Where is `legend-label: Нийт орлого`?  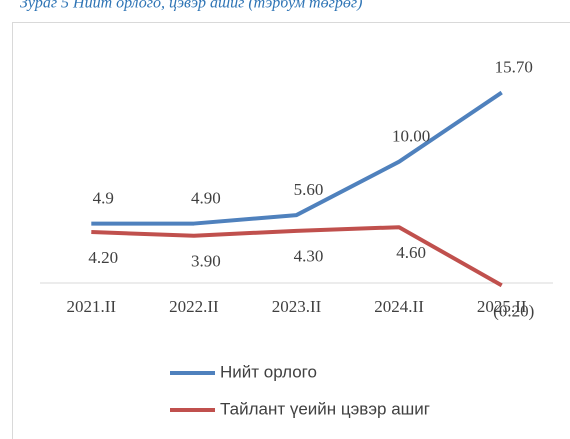 legend-label: Нийт орлого is located at coordinates (268, 371).